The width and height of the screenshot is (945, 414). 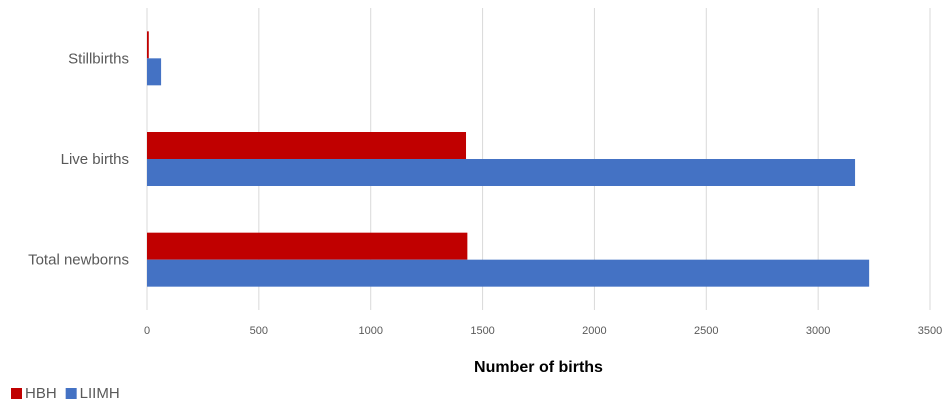 I want to click on x-tick-labels: 0 500 1000 1500 2000 2500 3000 3500, so click(x=543, y=331).